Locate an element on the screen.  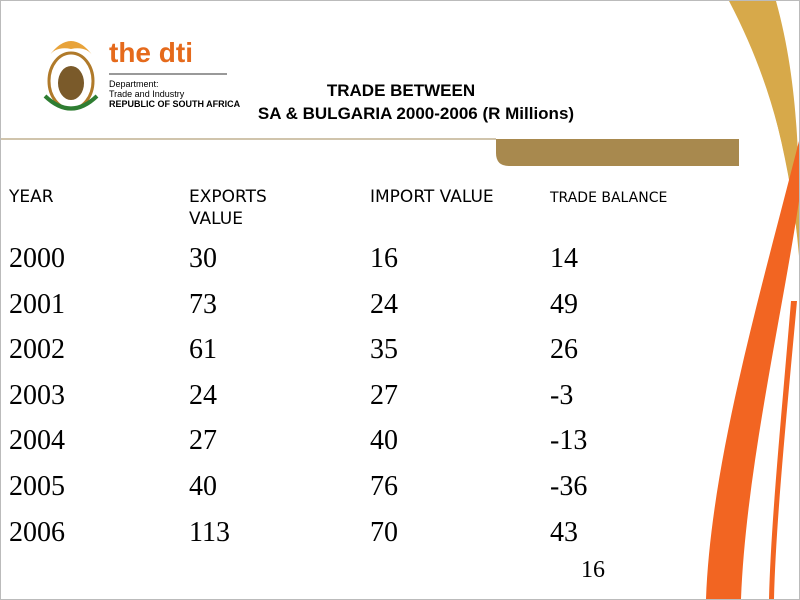
department-line: Trade and Industry is located at coordinates (147, 94).